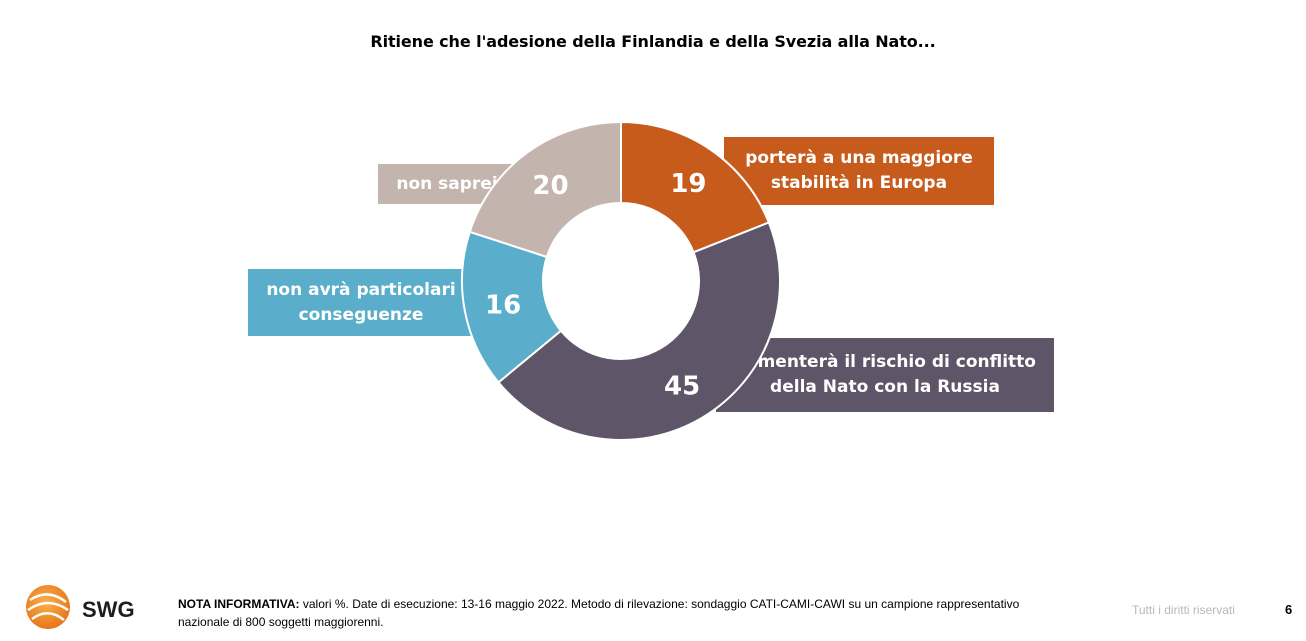 This screenshot has width=1306, height=641. What do you see at coordinates (80, 607) in the screenshot?
I see `swg-logo: SWG` at bounding box center [80, 607].